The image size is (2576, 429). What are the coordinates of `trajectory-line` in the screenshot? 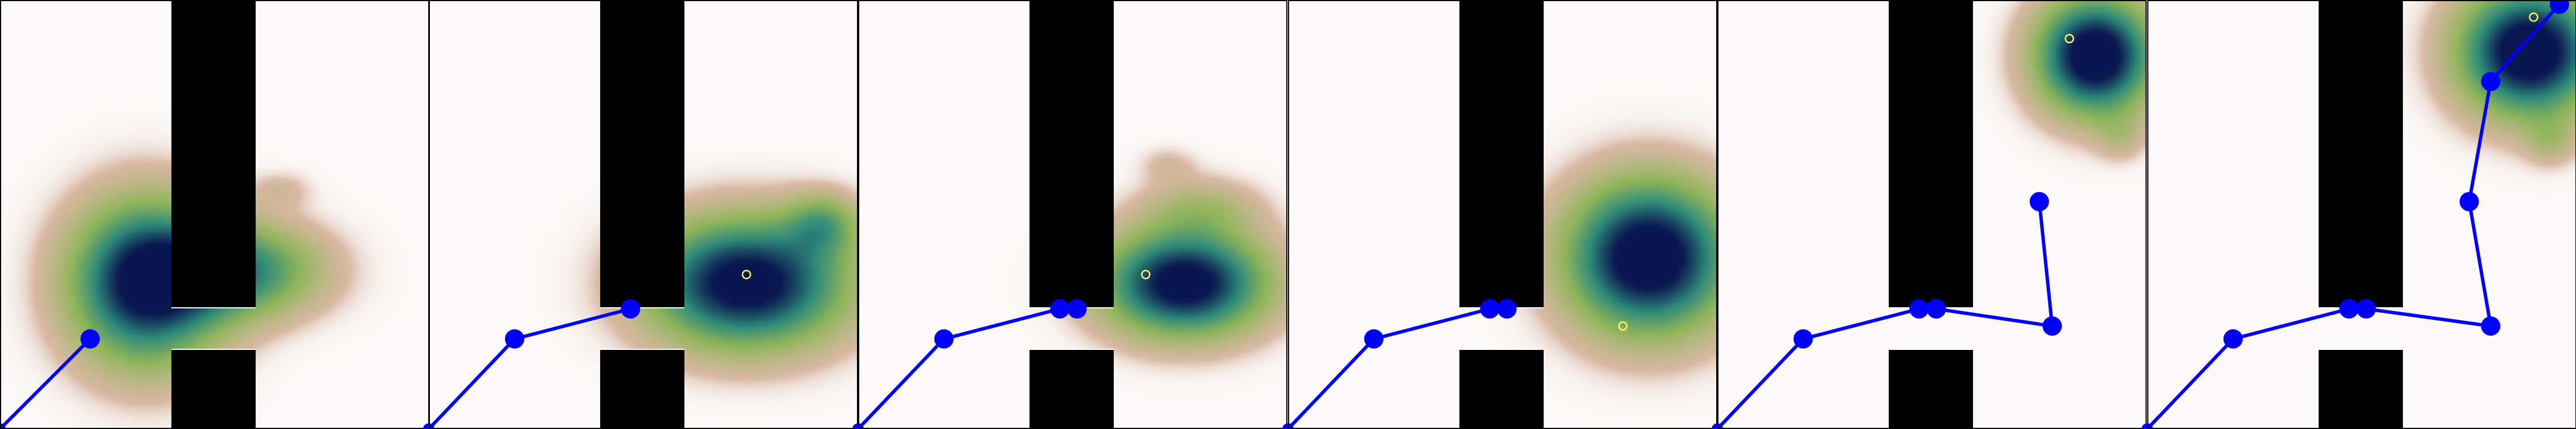 It's located at (46, 383).